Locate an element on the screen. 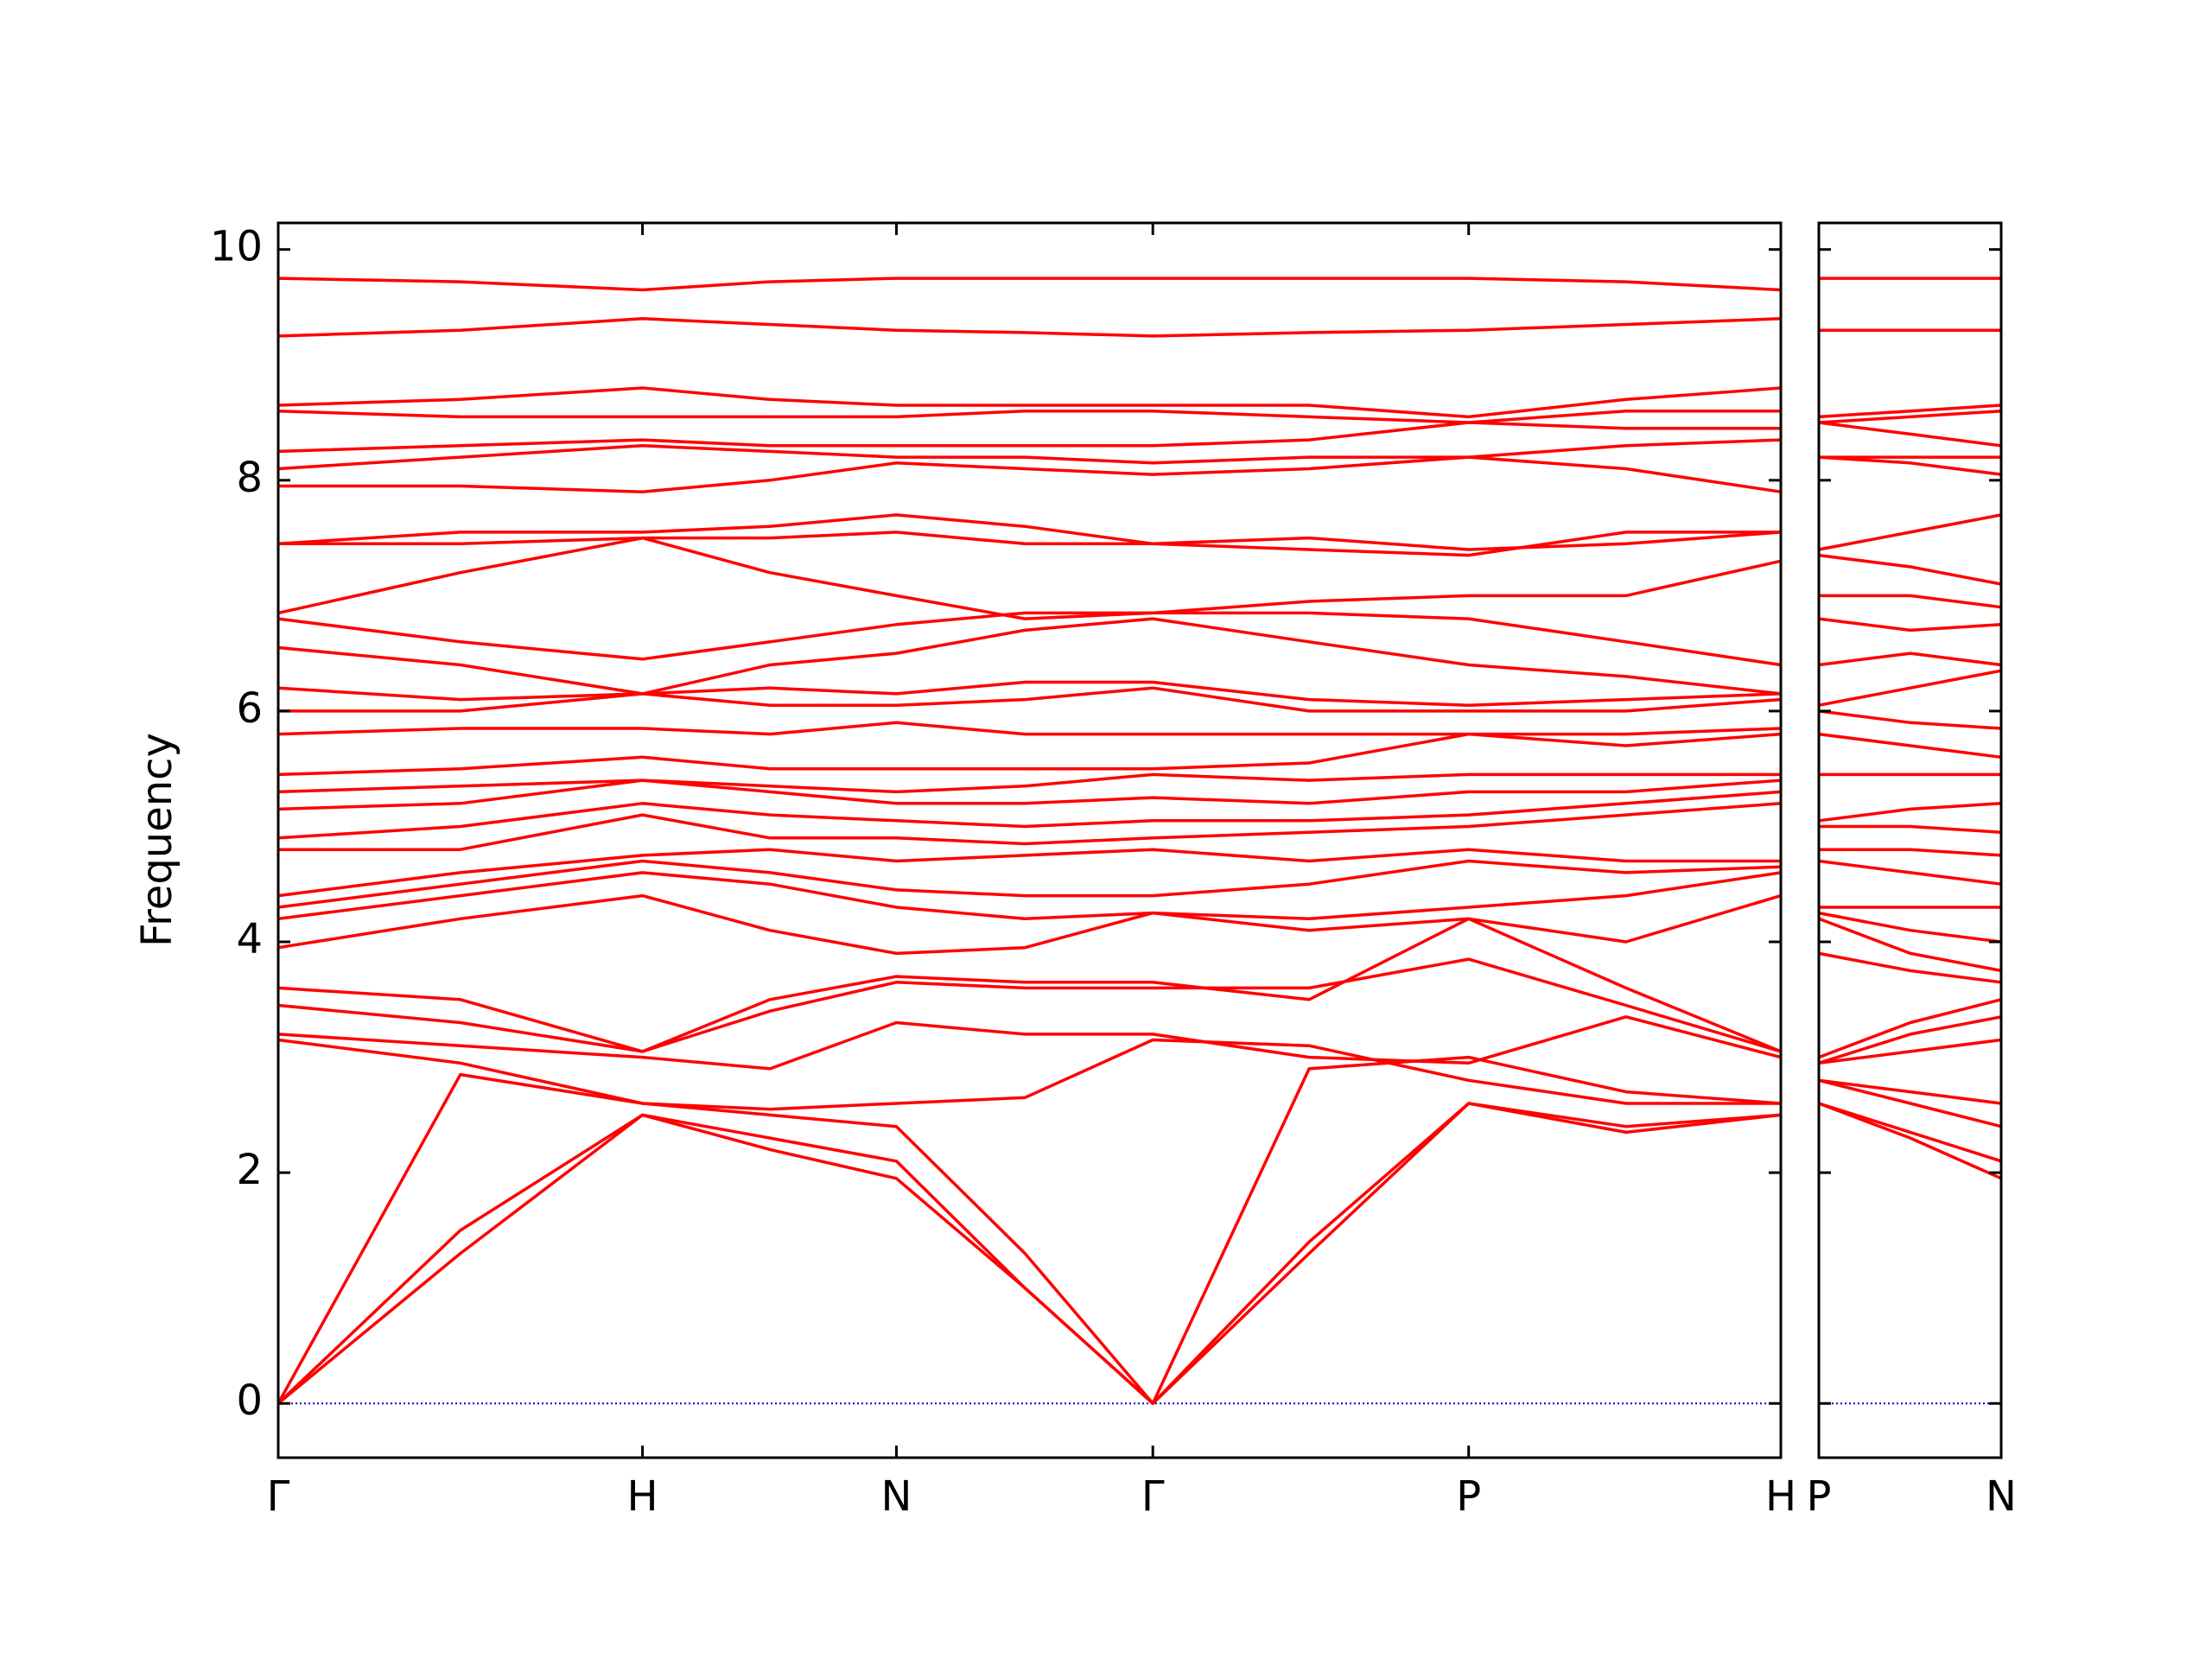 This screenshot has width=2212, height=1659. y-axis-label: Frequency is located at coordinates (157, 840).